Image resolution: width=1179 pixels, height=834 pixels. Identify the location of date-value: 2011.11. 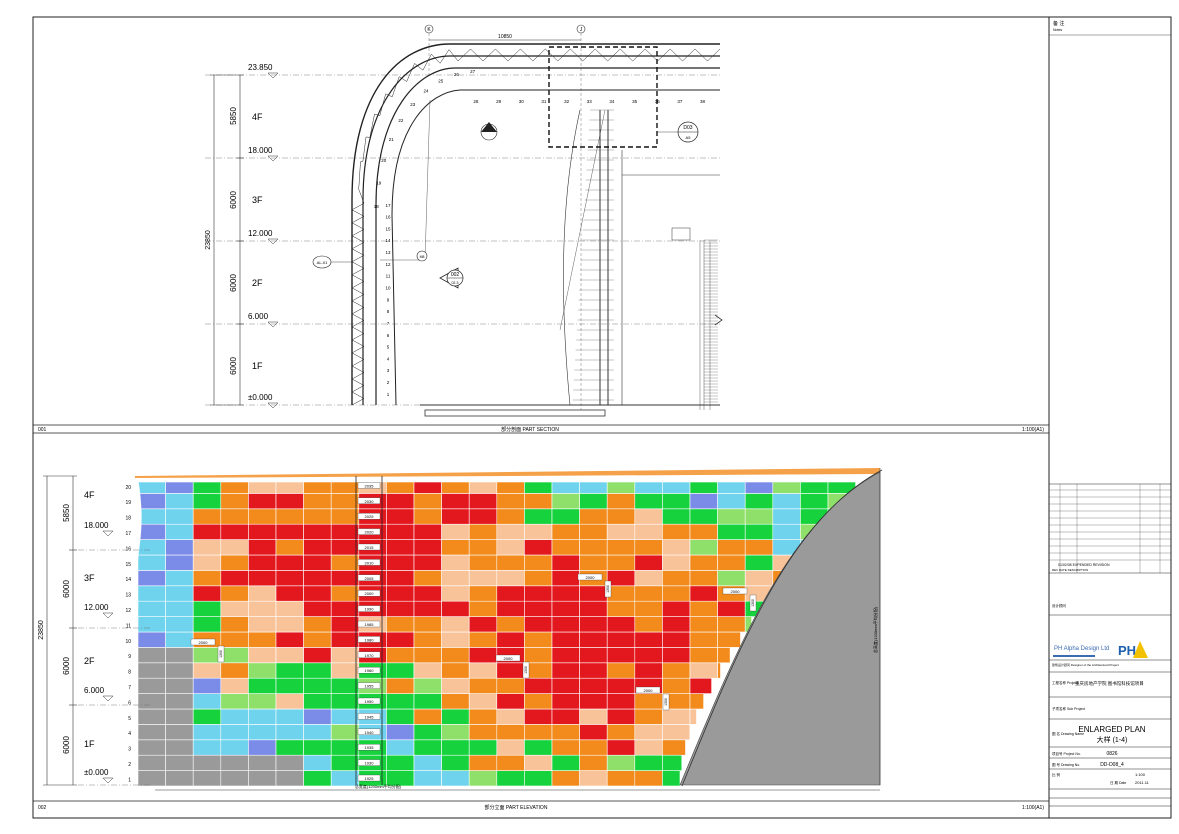
(1142, 782).